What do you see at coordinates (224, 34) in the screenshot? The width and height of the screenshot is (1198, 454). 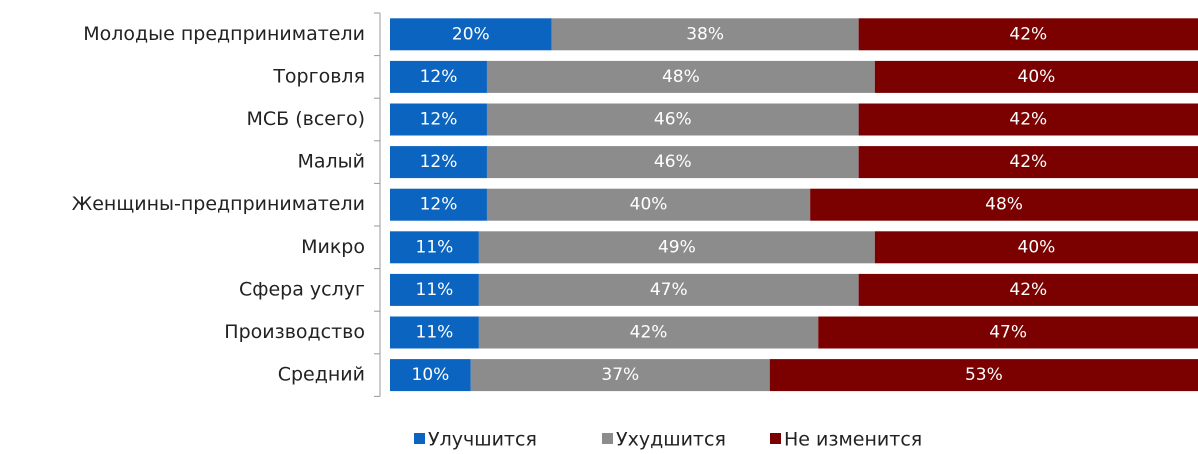 I see `category-label: Молодые предприниматели` at bounding box center [224, 34].